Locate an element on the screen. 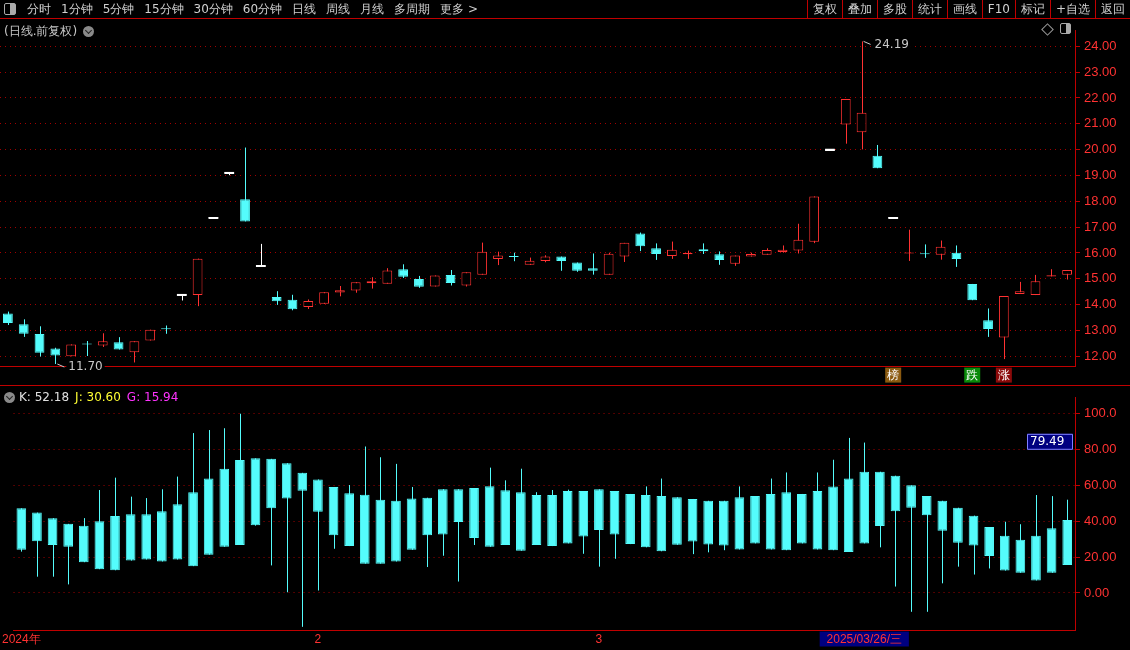  text: 15分钟 is located at coordinates (164, 9).